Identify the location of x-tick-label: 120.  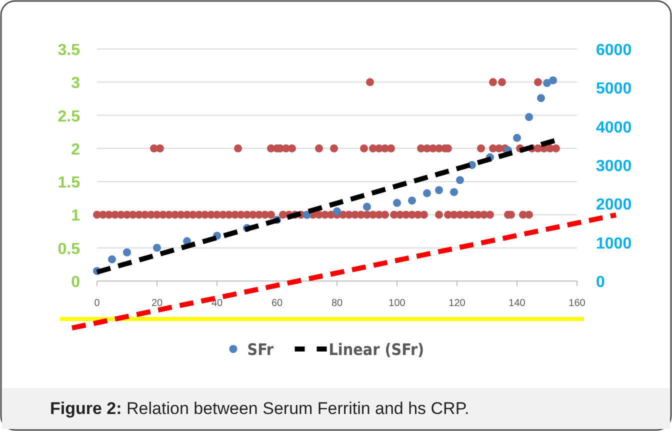
(457, 303).